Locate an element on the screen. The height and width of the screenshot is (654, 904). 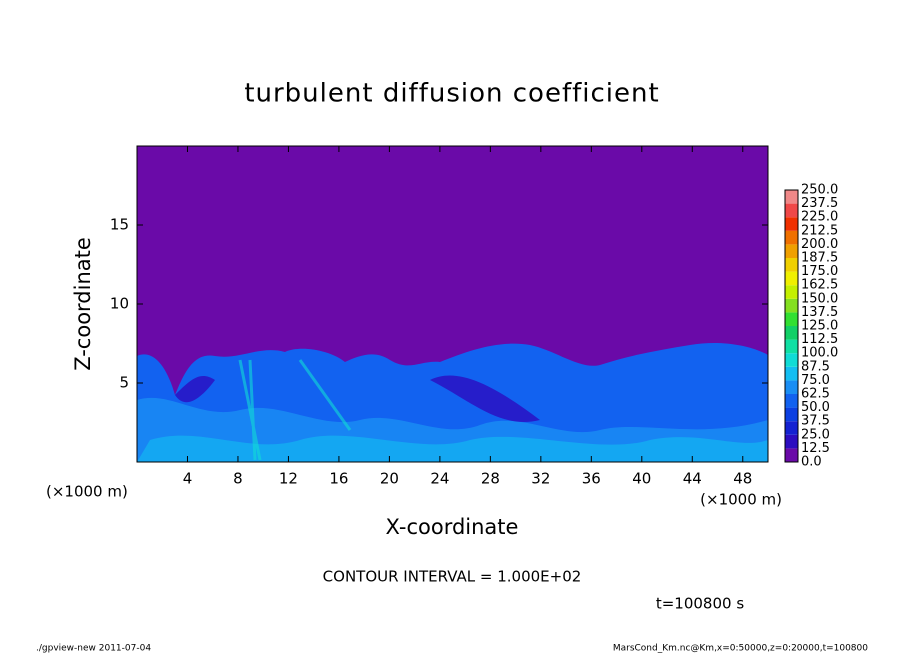
colorbar-label: 237.5 is located at coordinates (819, 203).